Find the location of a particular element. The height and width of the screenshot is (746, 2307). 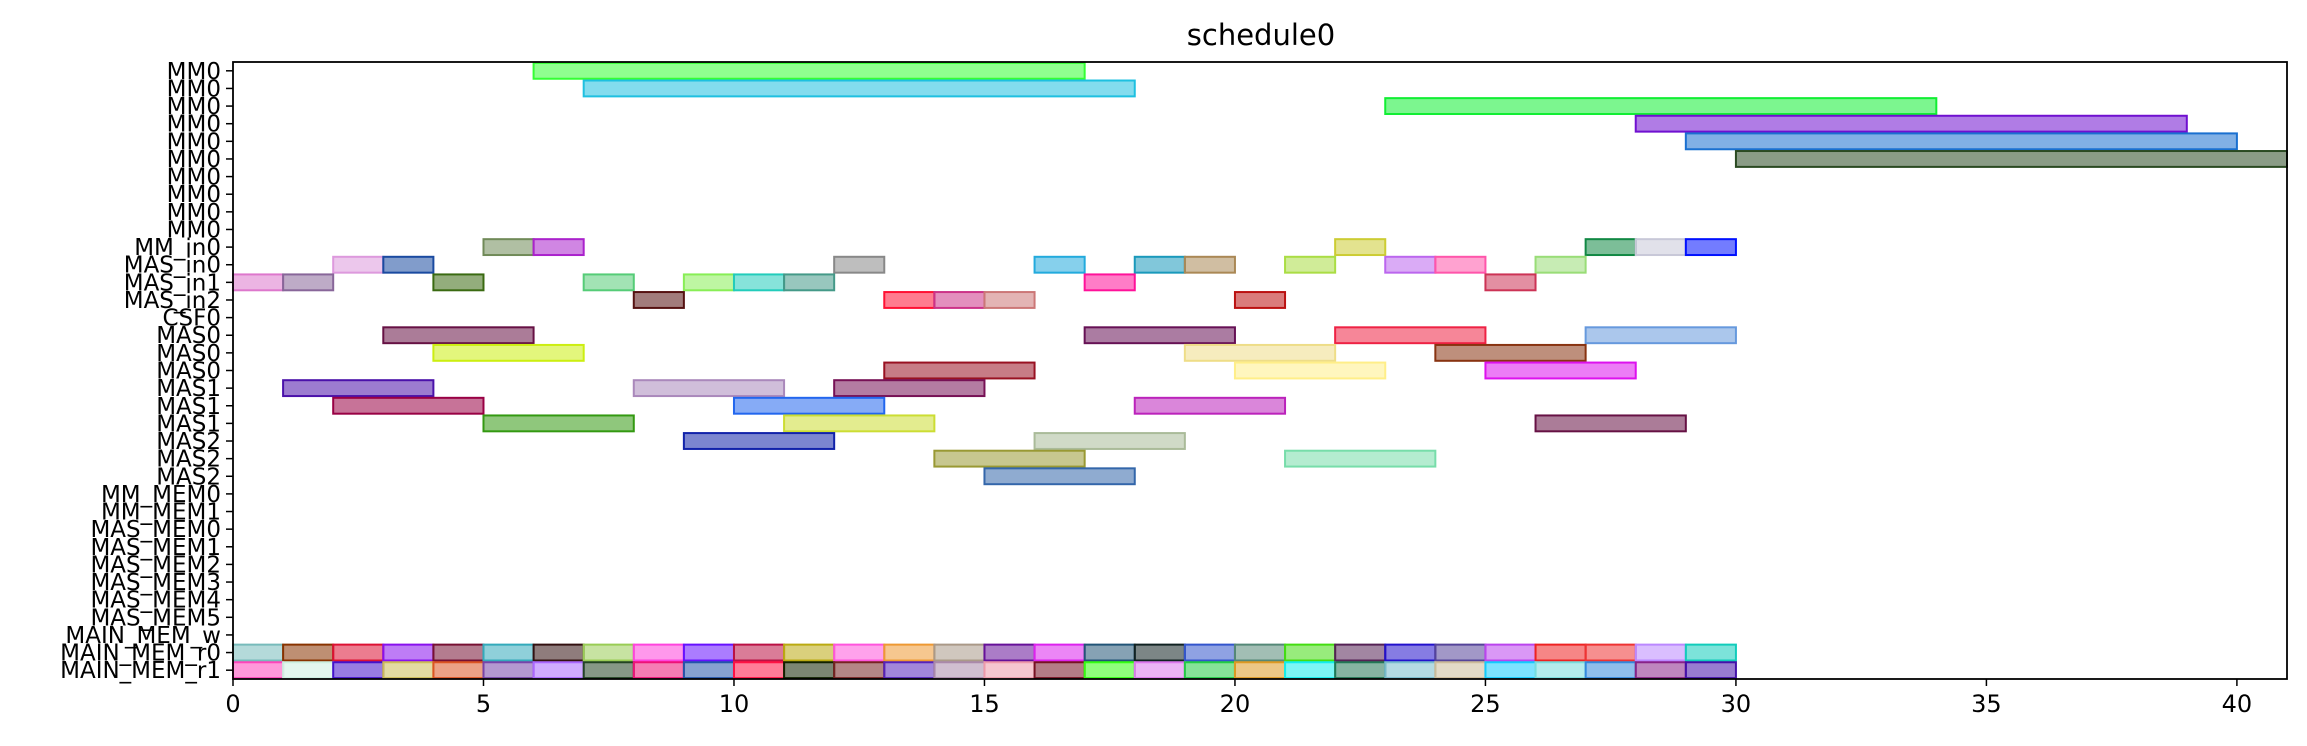

y-tick-label: MAS2 is located at coordinates (188, 460).